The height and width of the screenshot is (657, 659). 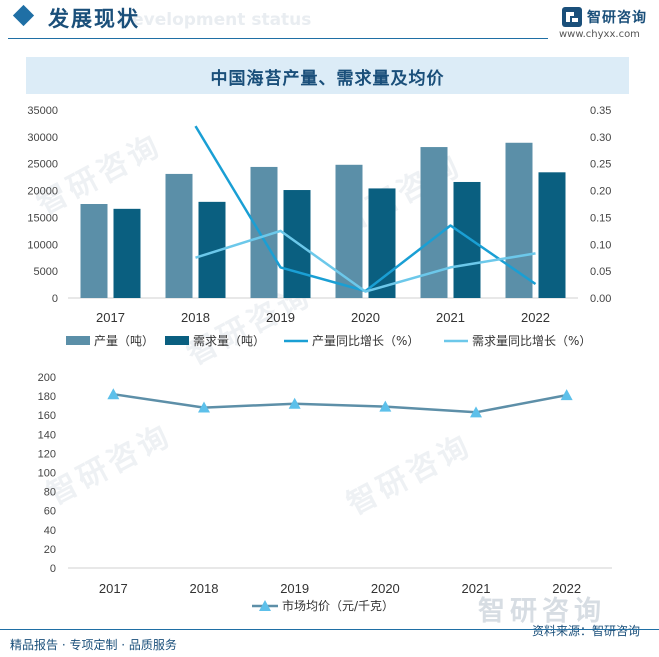 What do you see at coordinates (50, 531) in the screenshot?
I see `y-tick-label: 40` at bounding box center [50, 531].